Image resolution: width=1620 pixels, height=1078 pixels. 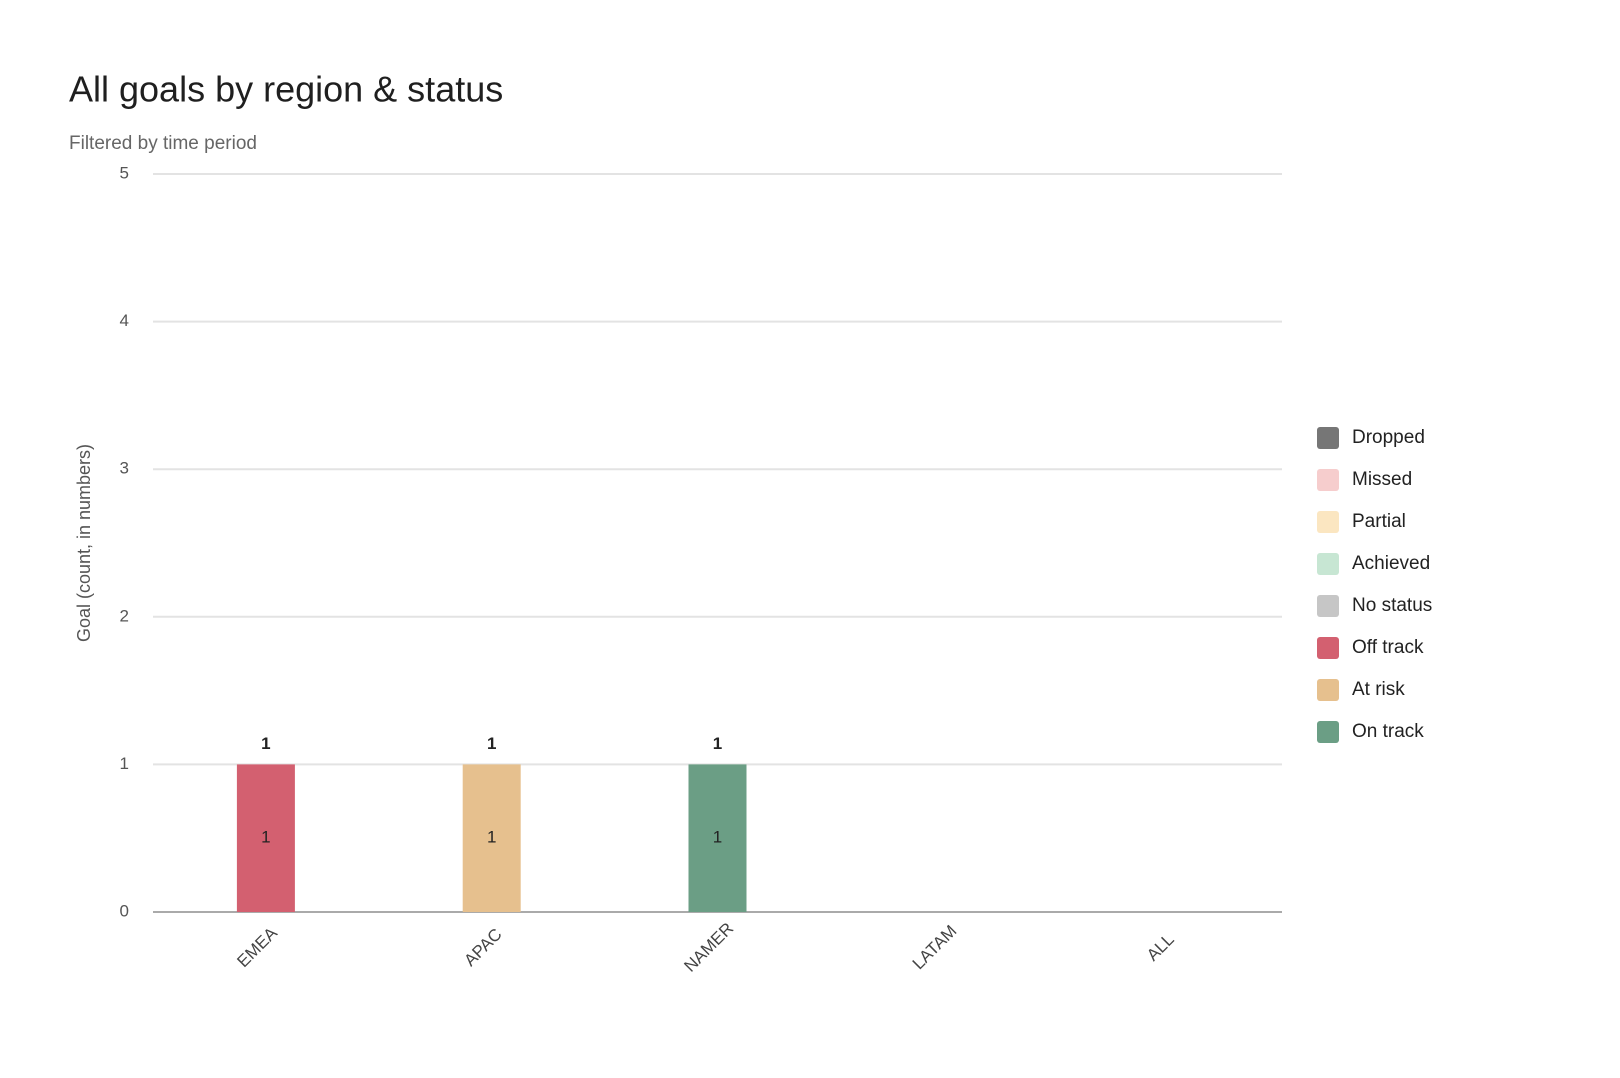 I want to click on legend-label: No status, so click(x=1392, y=605).